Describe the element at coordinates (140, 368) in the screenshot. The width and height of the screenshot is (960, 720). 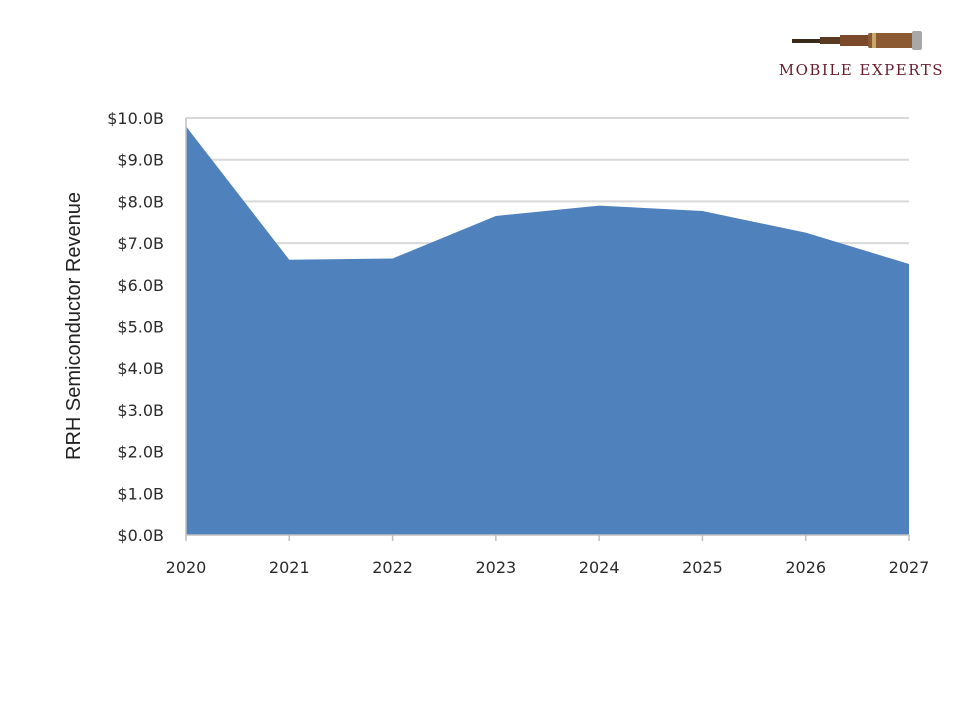
I see `y-tick-label: $4.0B` at that location.